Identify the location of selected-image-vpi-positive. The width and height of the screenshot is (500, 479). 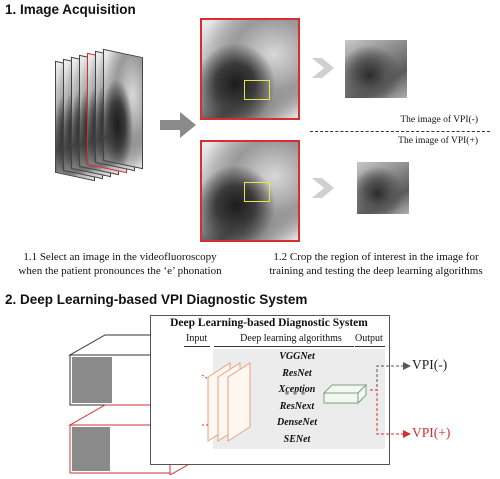
(250, 191).